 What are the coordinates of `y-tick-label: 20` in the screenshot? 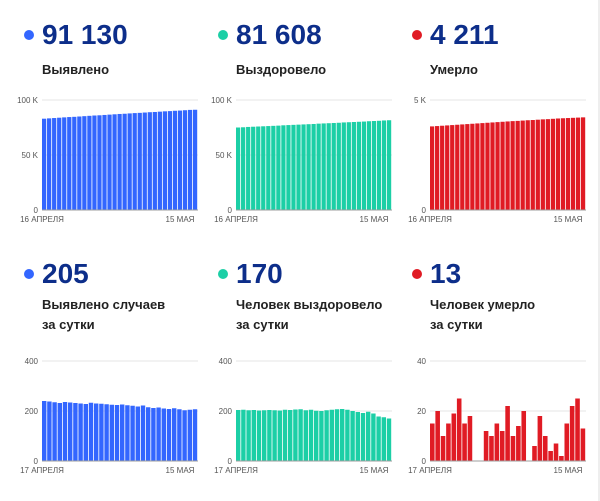 It's located at (421, 411).